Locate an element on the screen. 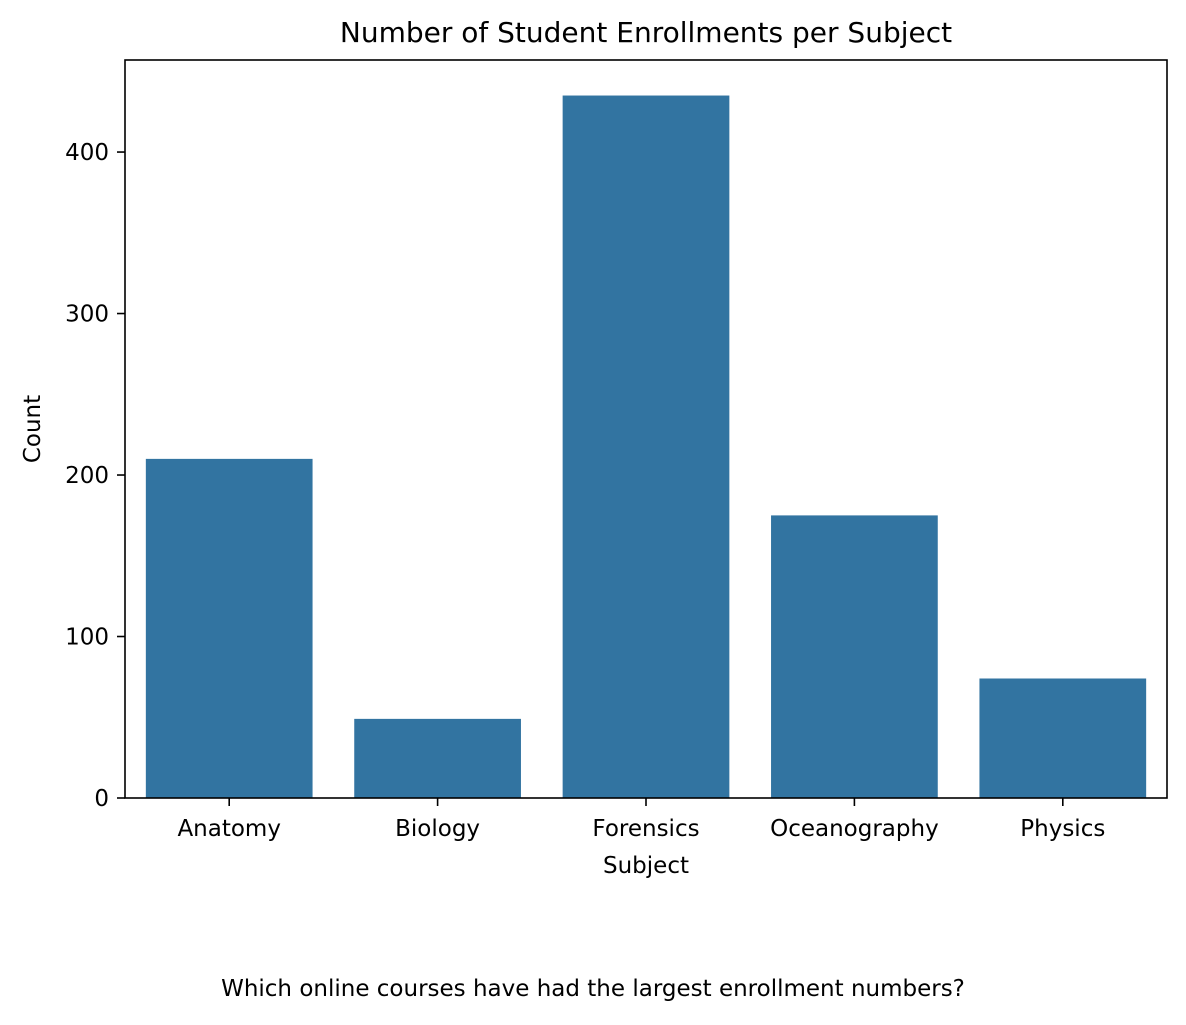  y-axis-ticks: 0 100 200 300 400 is located at coordinates (95, 476).